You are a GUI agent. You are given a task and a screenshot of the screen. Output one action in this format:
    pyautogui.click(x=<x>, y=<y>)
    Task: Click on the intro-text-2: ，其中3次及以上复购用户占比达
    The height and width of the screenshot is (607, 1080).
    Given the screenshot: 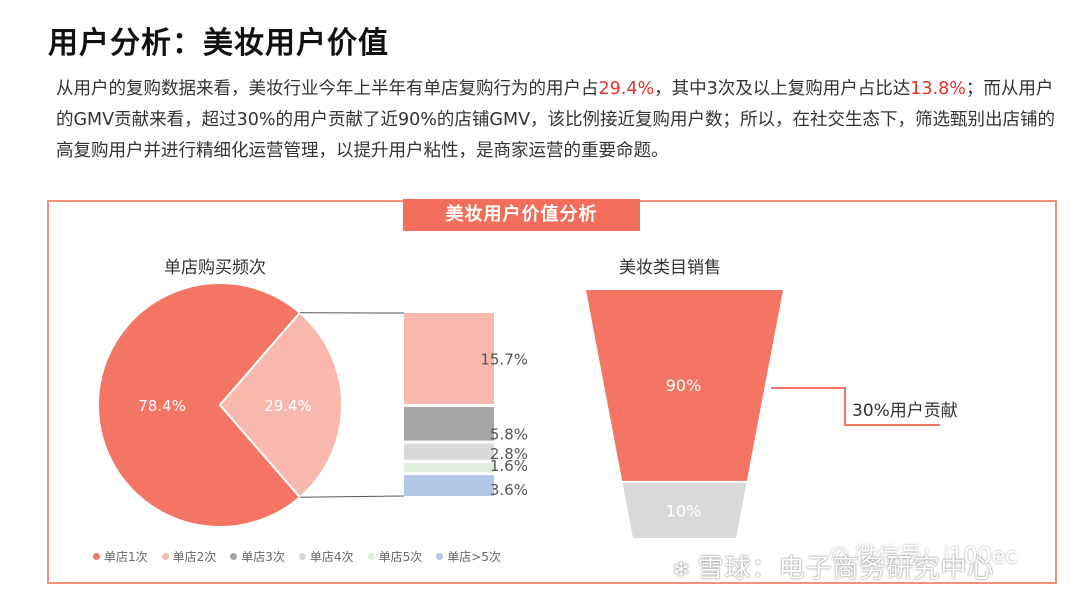 What is the action you would take?
    pyautogui.click(x=782, y=89)
    